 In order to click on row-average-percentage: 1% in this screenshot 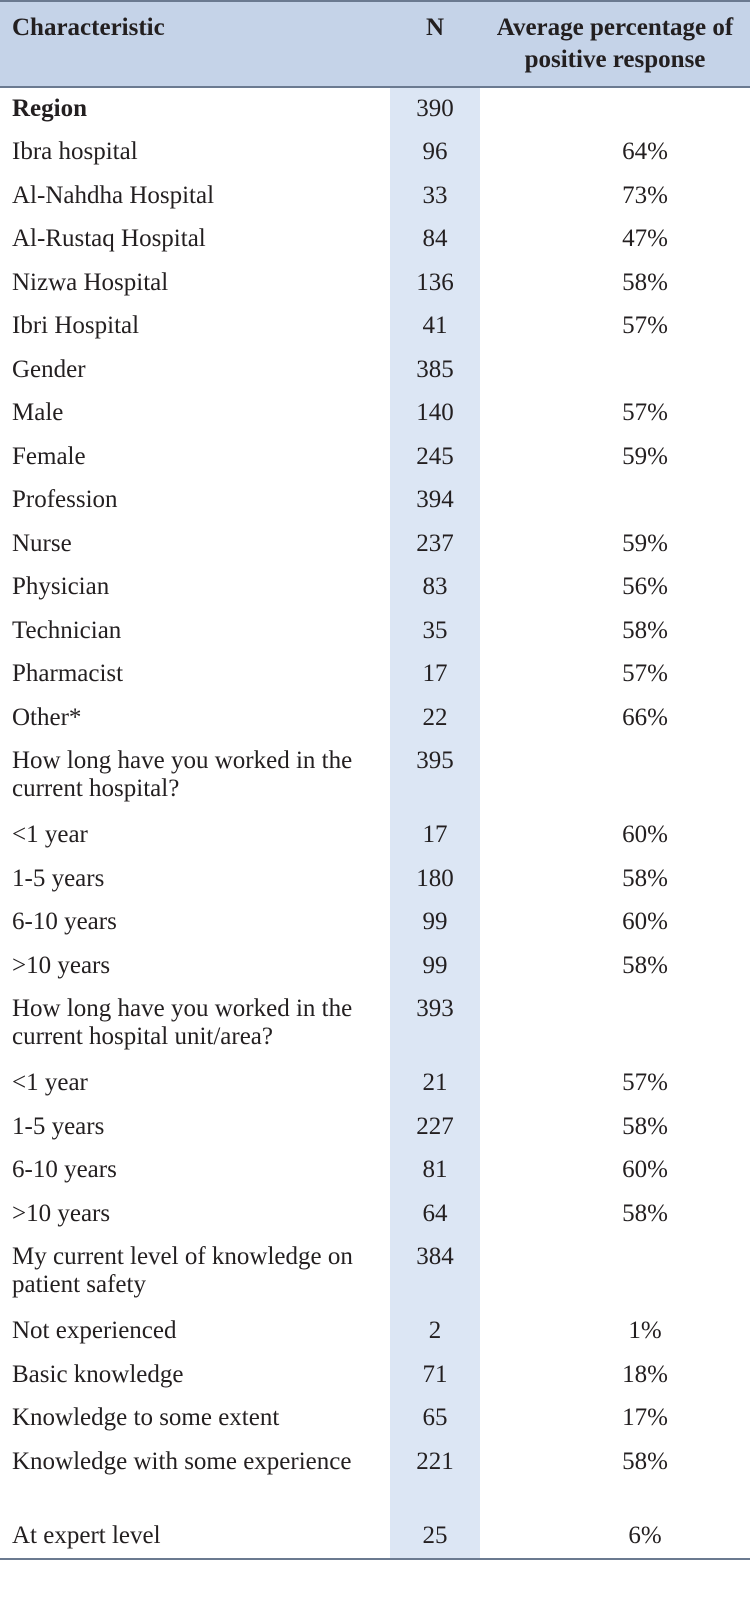, I will do `click(645, 1330)`.